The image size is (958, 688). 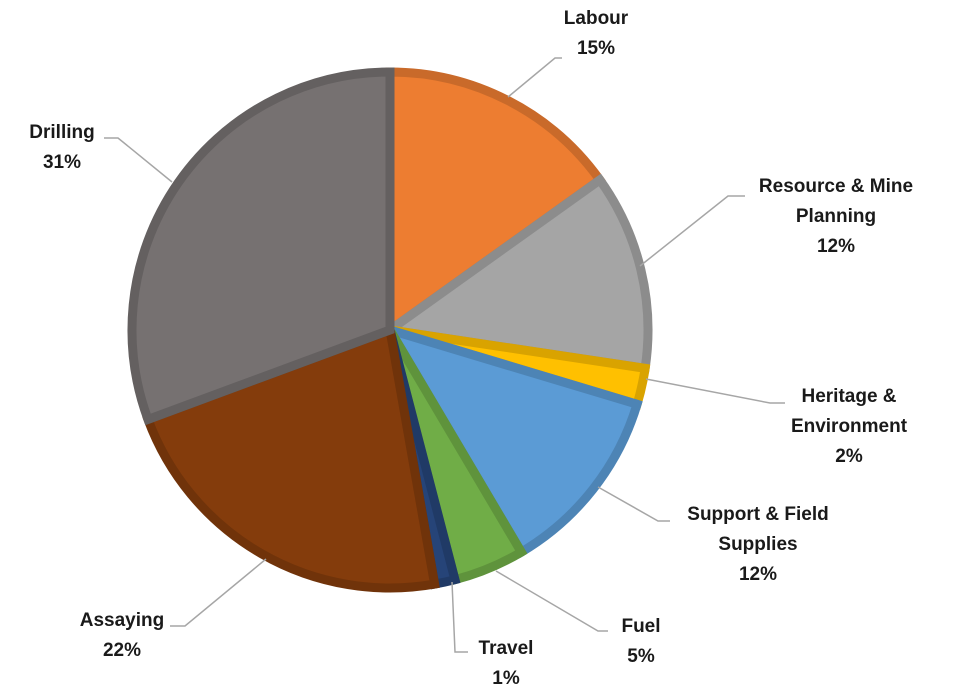 I want to click on data-label-resource-and-mine-planning: Resource & Mine Planning 12%, so click(x=836, y=216).